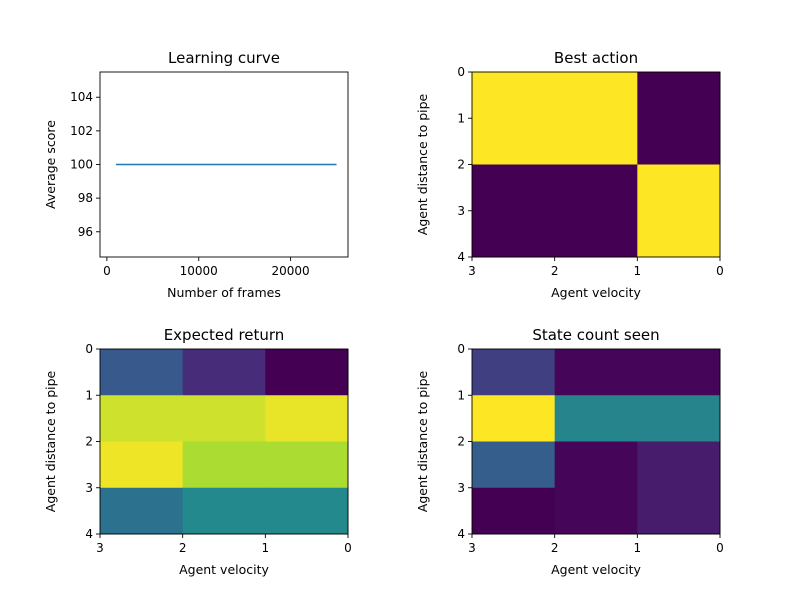  Describe the element at coordinates (422, 164) in the screenshot. I see `best-action-ylabel: Agent distance to pipe` at that location.